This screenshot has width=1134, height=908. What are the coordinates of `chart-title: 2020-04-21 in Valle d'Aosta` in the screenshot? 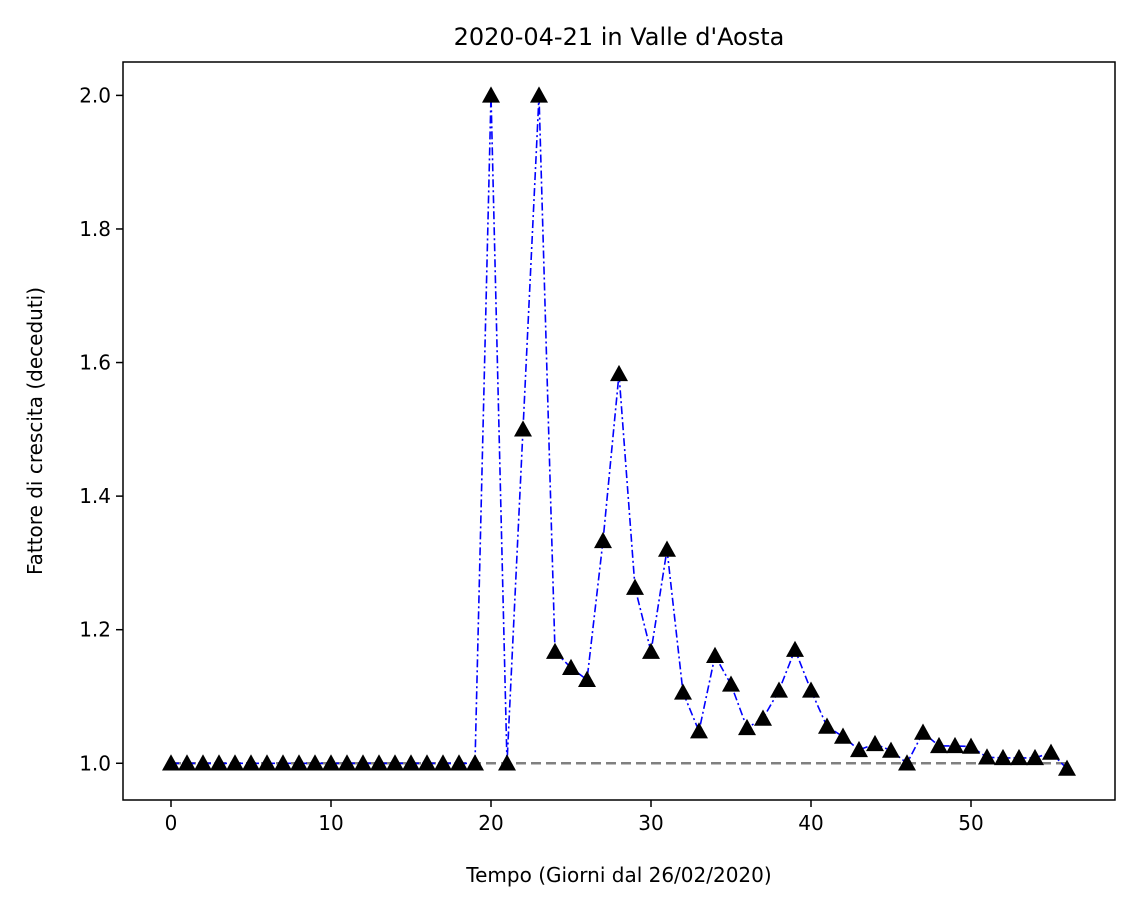 It's located at (619, 37).